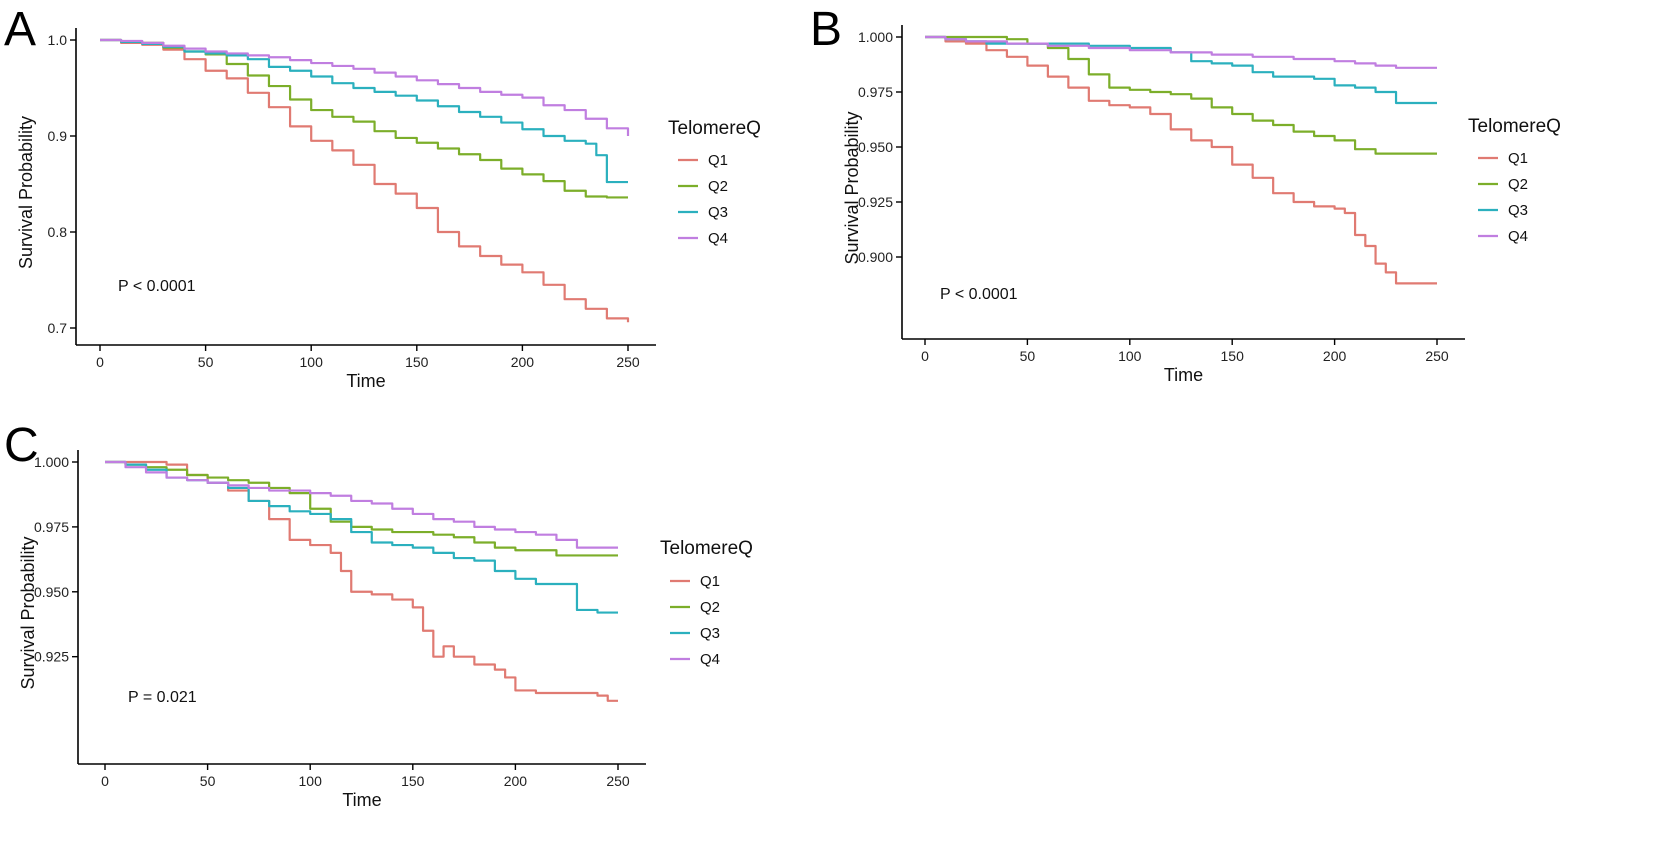  I want to click on p-value-a: P < 0.0001, so click(157, 286).